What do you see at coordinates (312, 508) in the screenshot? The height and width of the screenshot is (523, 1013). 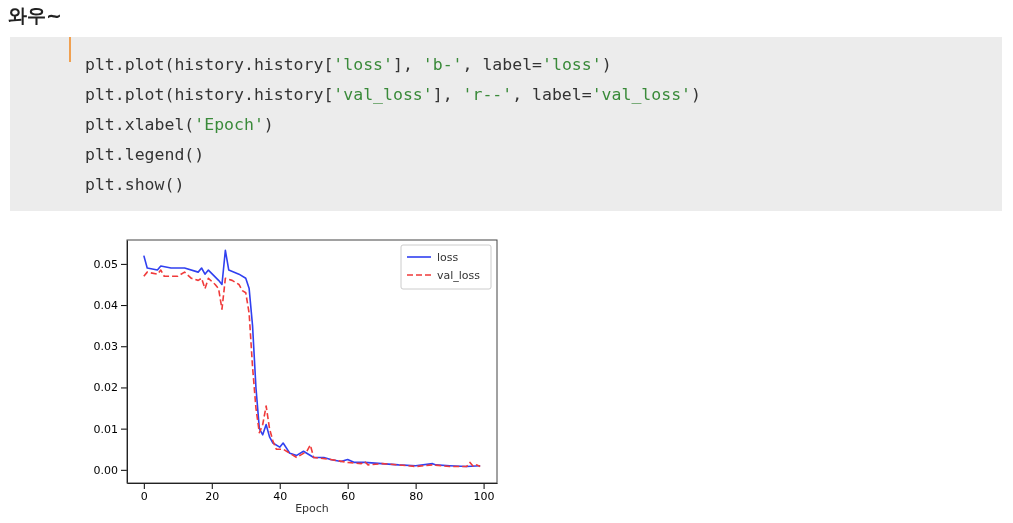 I see `x-axis-title: Epoch` at bounding box center [312, 508].